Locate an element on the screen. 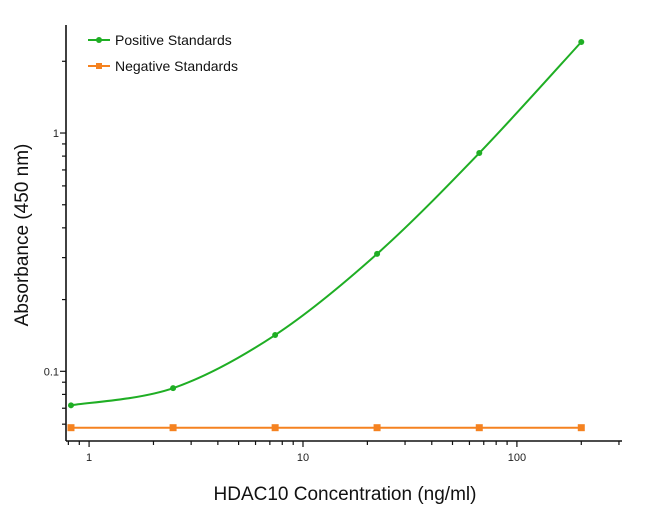 The height and width of the screenshot is (518, 650). x-axis-title: HDAC10 Concentration (ng/ml) is located at coordinates (345, 494).